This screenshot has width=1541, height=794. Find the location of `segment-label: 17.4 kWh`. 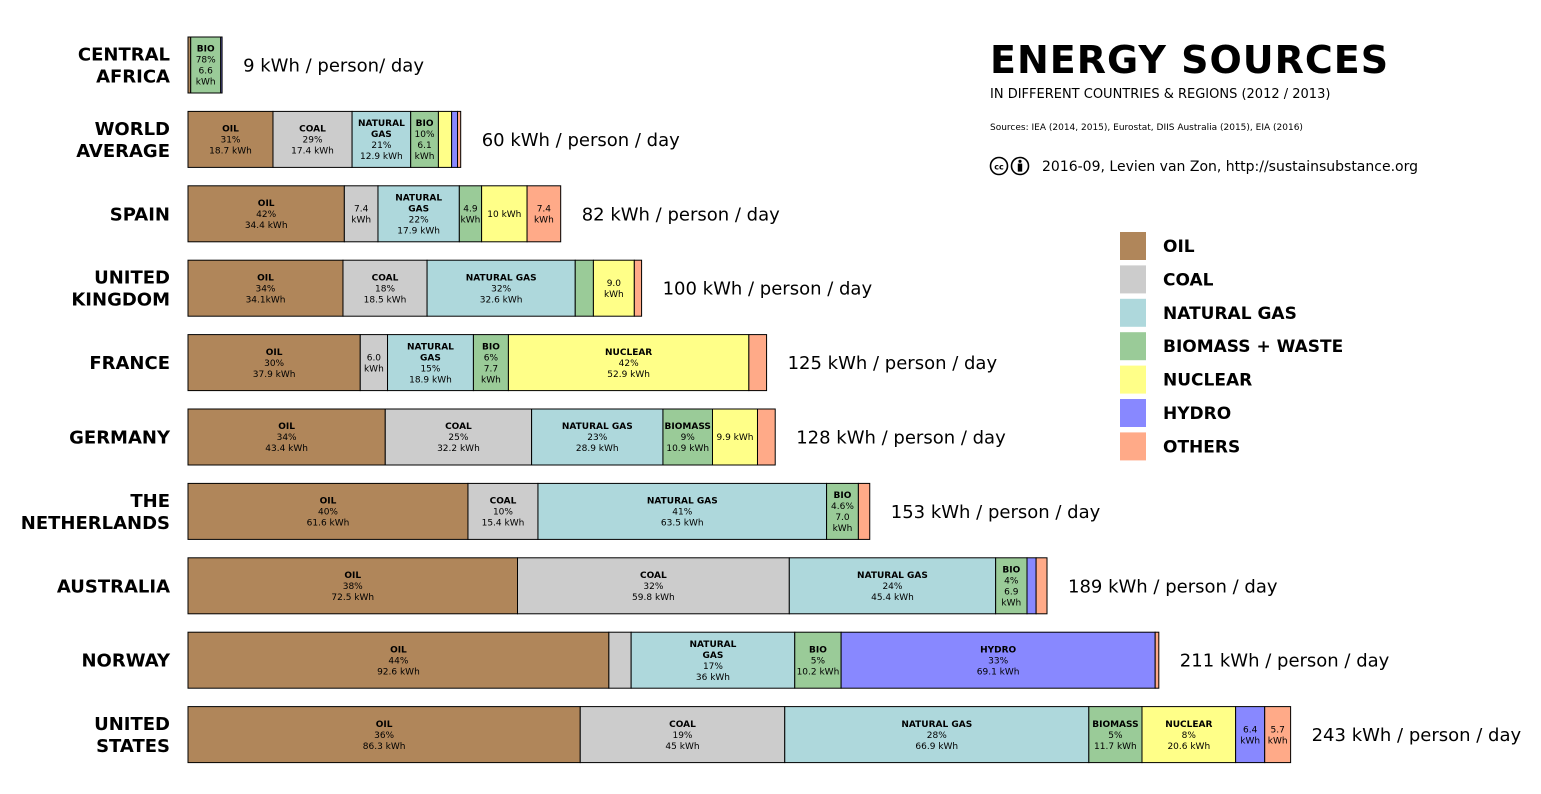

segment-label: 17.4 kWh is located at coordinates (312, 152).